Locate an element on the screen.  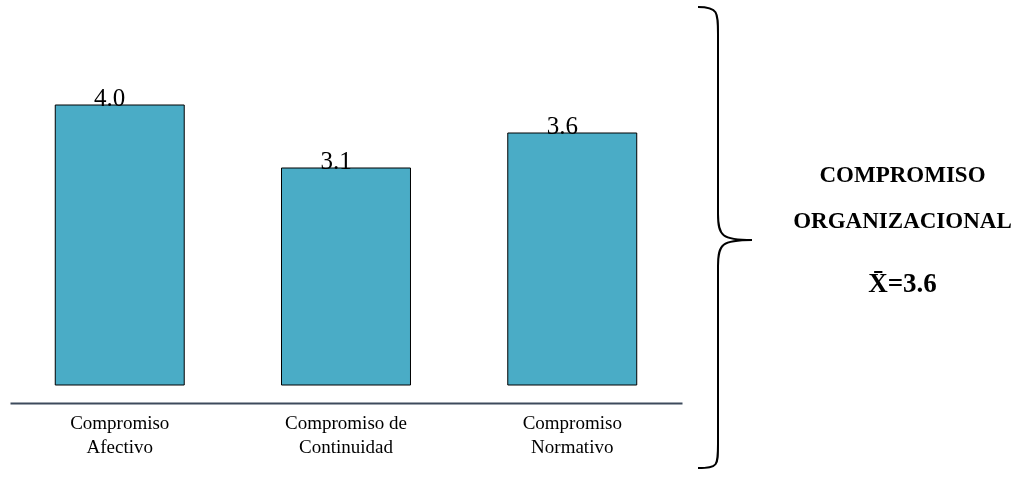
text: COMPROMISO ORGANIZACIONAL is located at coordinates (902, 198).